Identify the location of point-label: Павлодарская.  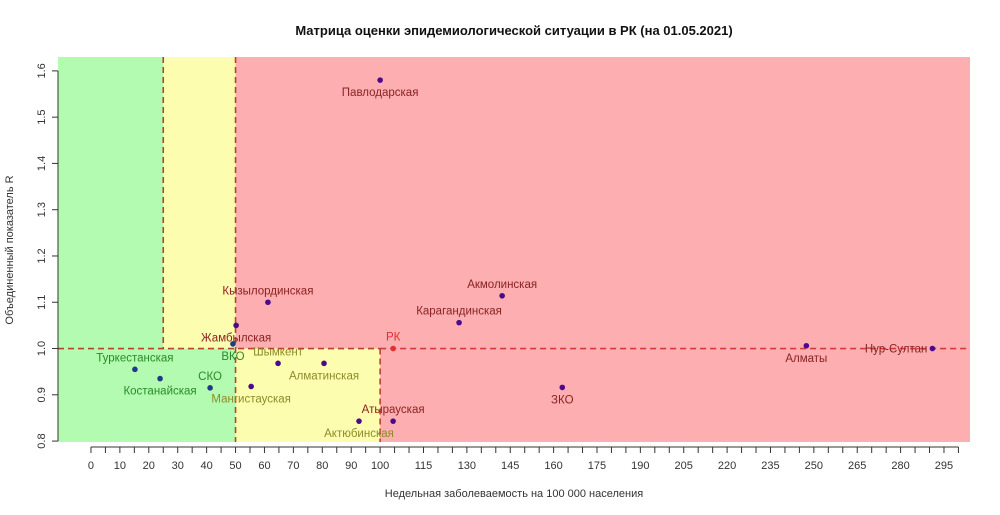
(380, 93).